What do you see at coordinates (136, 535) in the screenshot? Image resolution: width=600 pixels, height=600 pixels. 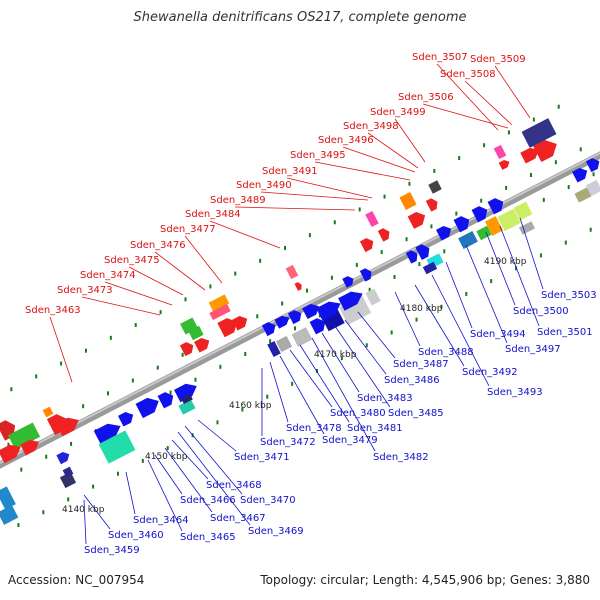 I see `bottom-gene-label: Sden_3460` at bounding box center [136, 535].